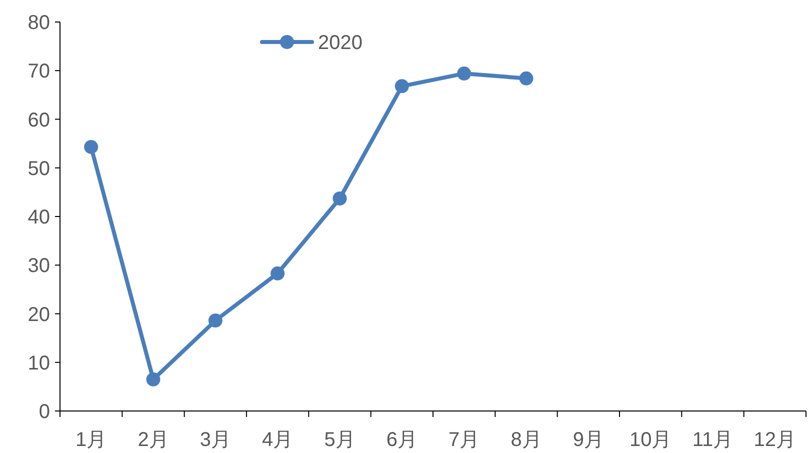 Image resolution: width=808 pixels, height=453 pixels. I want to click on y-tick-label: 10, so click(39, 363).